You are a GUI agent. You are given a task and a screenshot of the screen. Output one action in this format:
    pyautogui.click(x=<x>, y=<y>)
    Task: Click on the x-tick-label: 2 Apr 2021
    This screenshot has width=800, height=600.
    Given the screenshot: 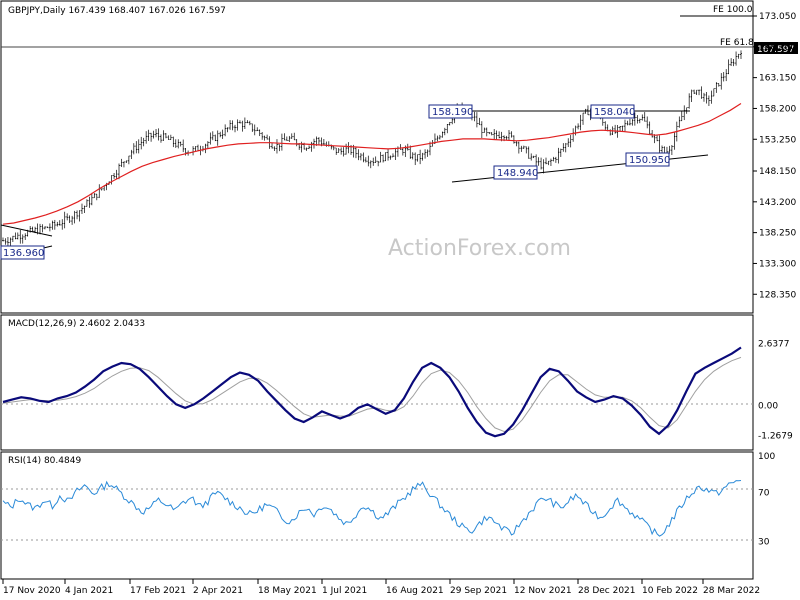 What is the action you would take?
    pyautogui.click(x=218, y=591)
    